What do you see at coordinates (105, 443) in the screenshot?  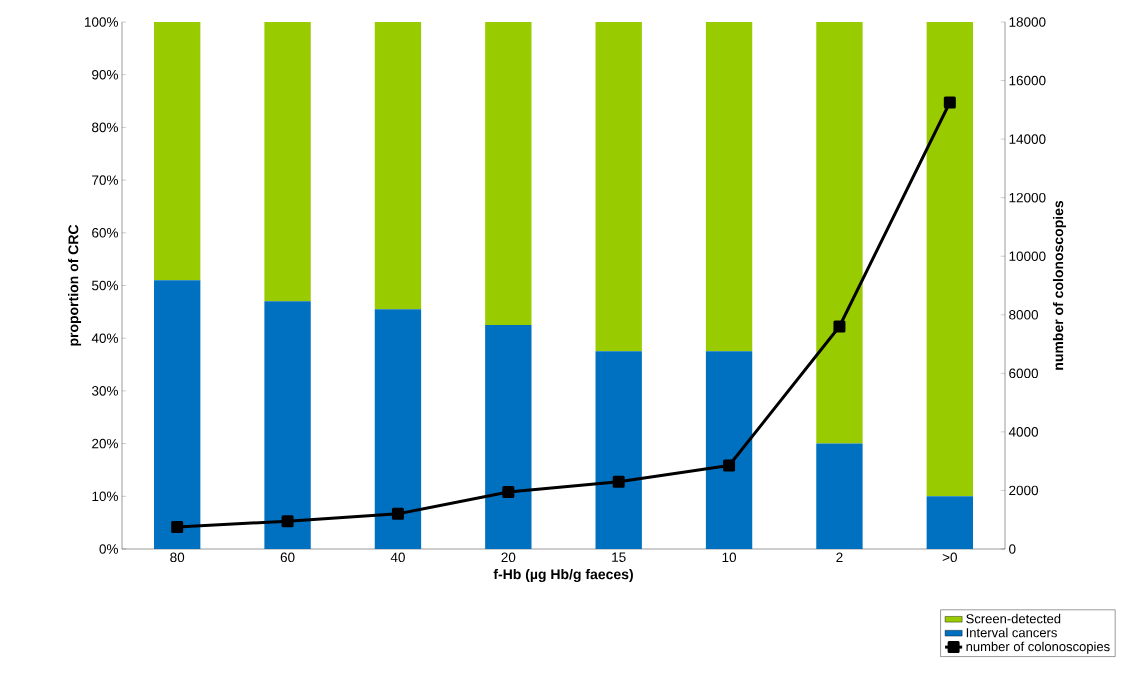 I see `y-tick-label: 20%` at bounding box center [105, 443].